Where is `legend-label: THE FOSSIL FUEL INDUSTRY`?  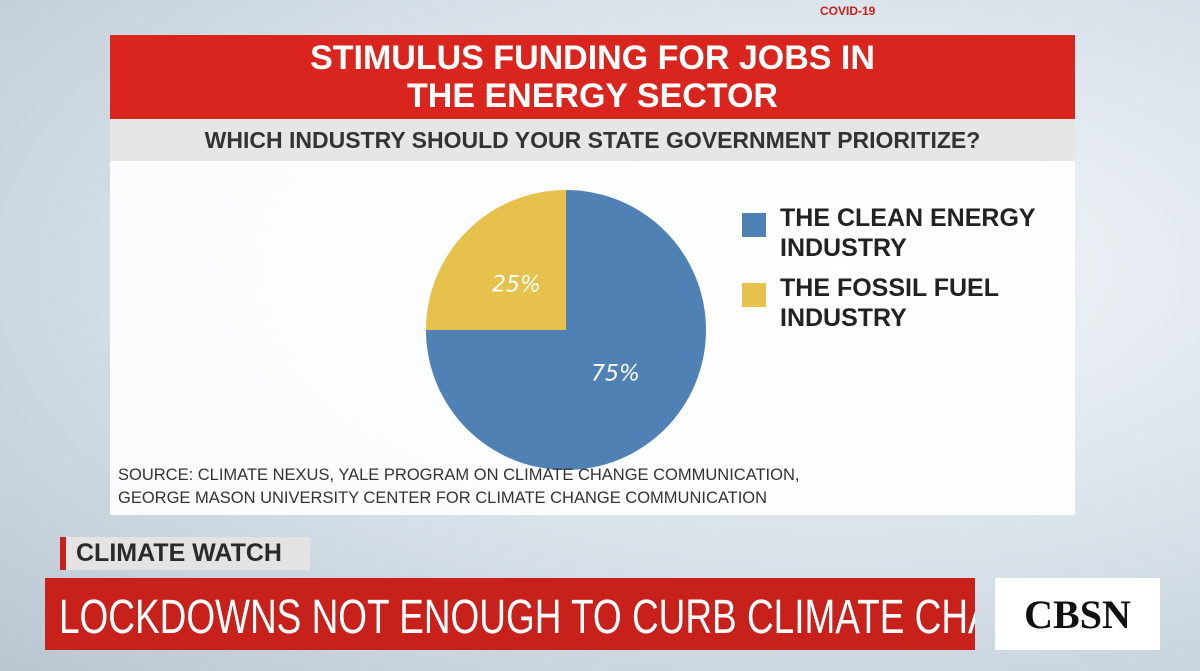 legend-label: THE FOSSIL FUEL INDUSTRY is located at coordinates (889, 303).